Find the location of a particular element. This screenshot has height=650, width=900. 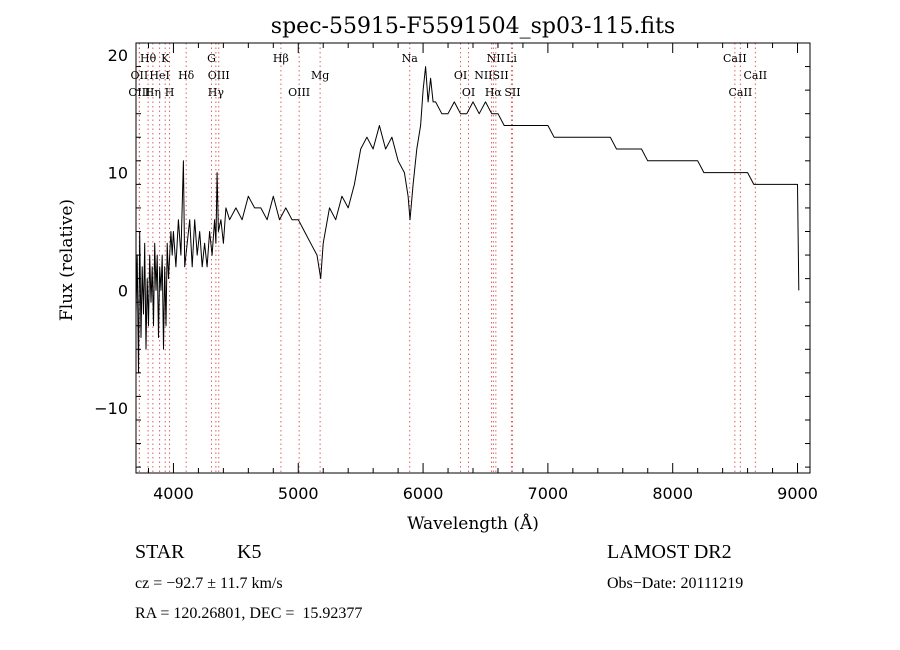

line-marker-label: NIISII is located at coordinates (491, 75).